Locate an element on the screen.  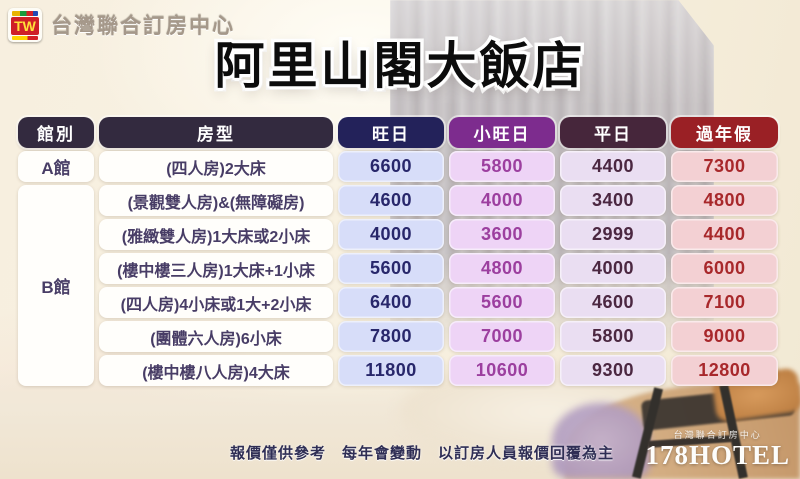
price-cell: 10600 is located at coordinates (502, 370).